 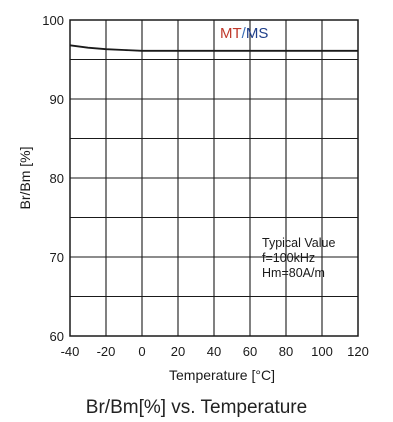 I want to click on x-tick-label: 40, so click(x=214, y=351).